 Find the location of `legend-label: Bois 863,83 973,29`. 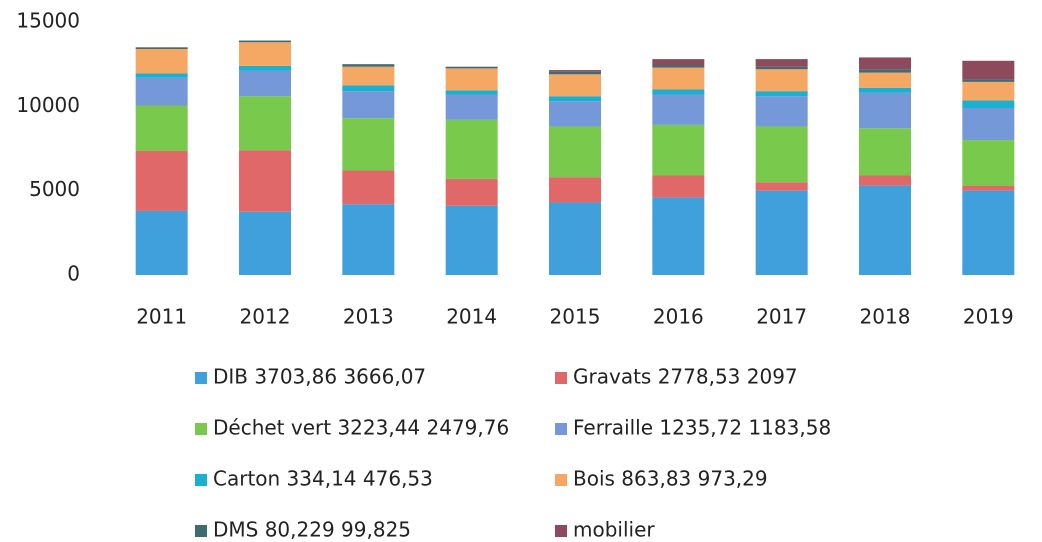

legend-label: Bois 863,83 973,29 is located at coordinates (670, 479).